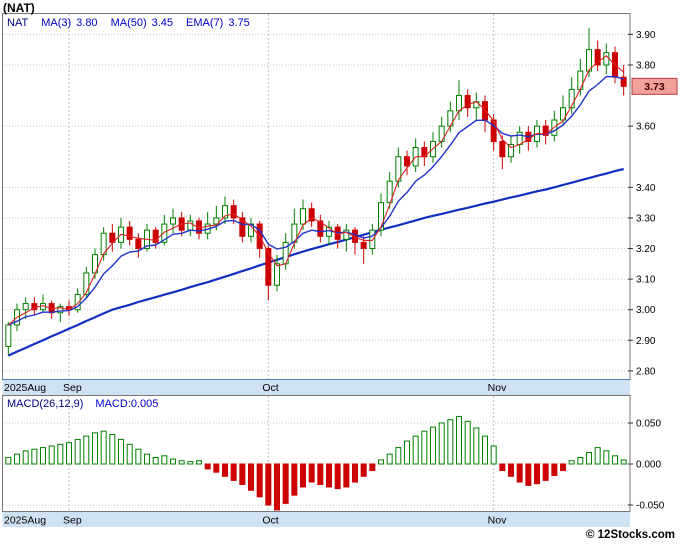 Image resolution: width=680 pixels, height=546 pixels. I want to click on svg-text: 3.30, so click(646, 218).